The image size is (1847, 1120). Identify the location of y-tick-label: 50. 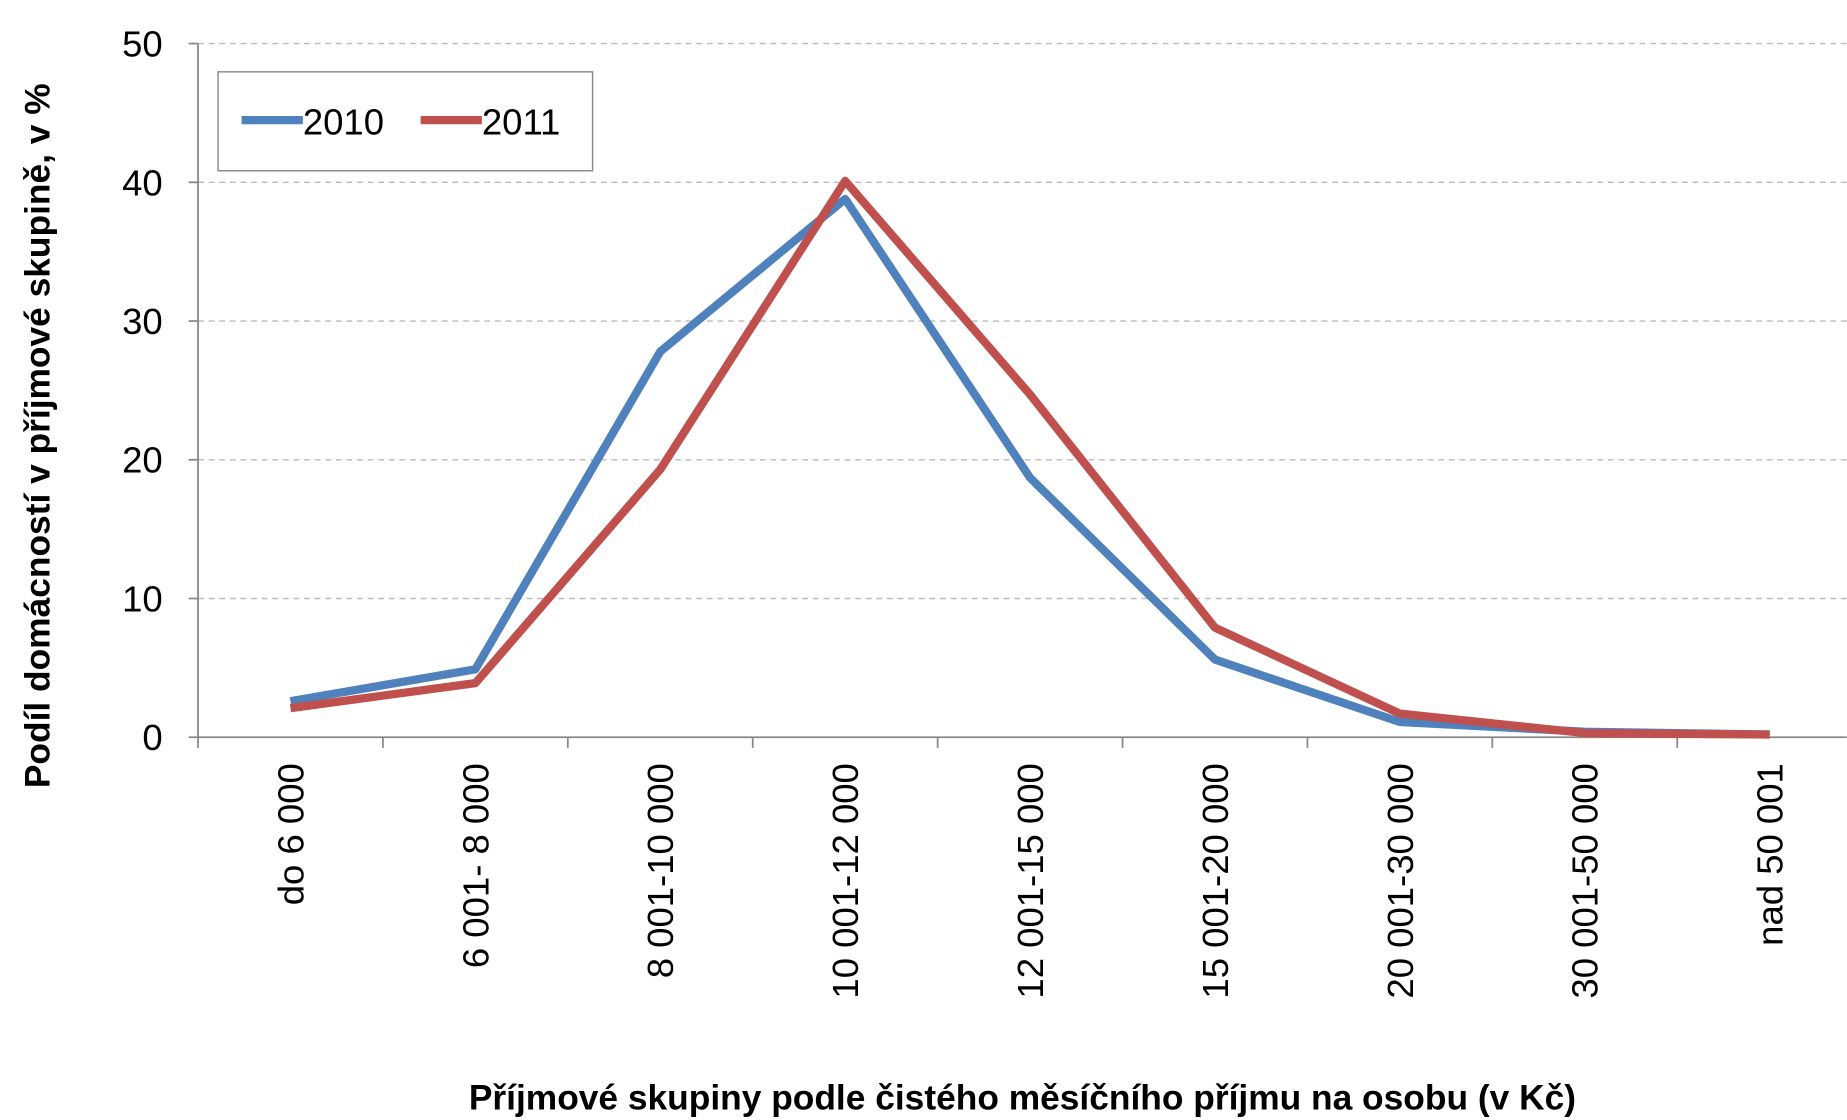
(142, 44).